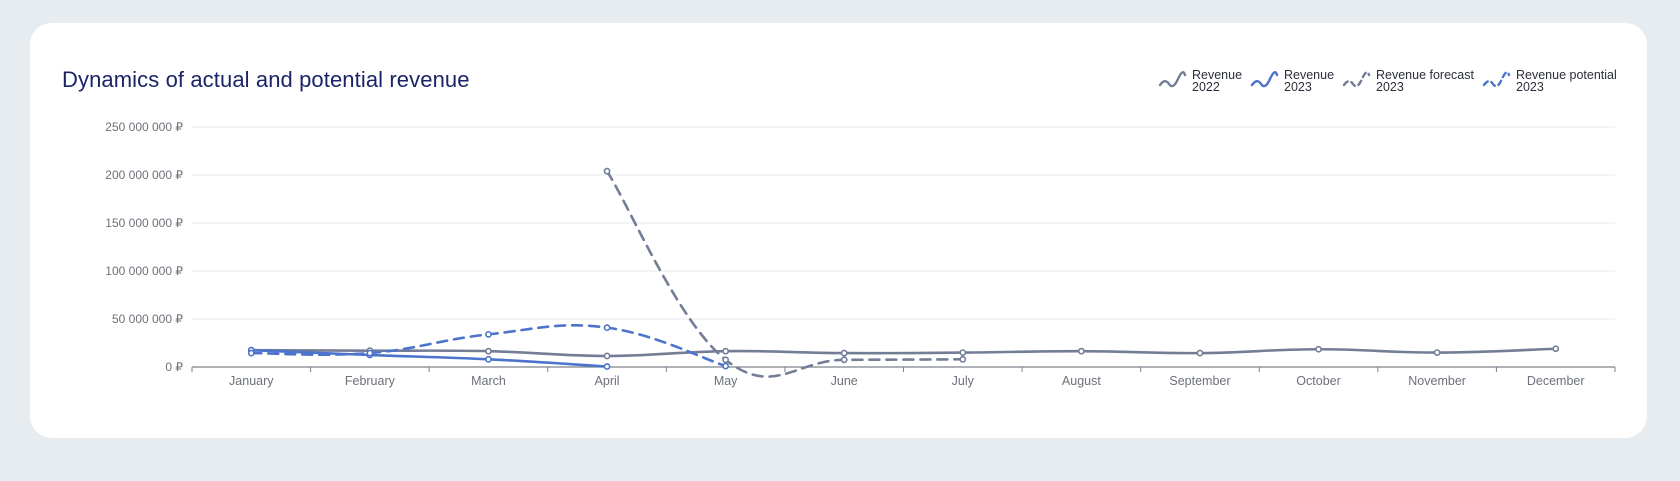 The width and height of the screenshot is (1680, 481). What do you see at coordinates (963, 381) in the screenshot?
I see `x-tick-label: July` at bounding box center [963, 381].